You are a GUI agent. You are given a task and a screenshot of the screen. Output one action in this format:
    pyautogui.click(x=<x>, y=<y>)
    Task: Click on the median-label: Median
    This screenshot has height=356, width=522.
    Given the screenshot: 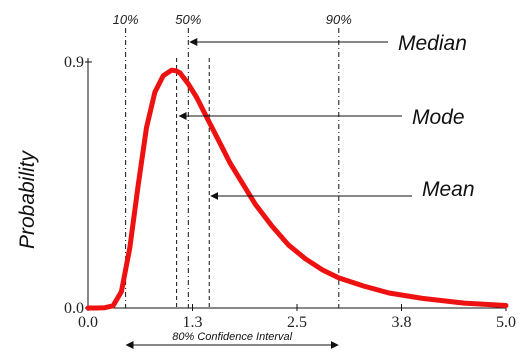 What is the action you would take?
    pyautogui.click(x=432, y=43)
    